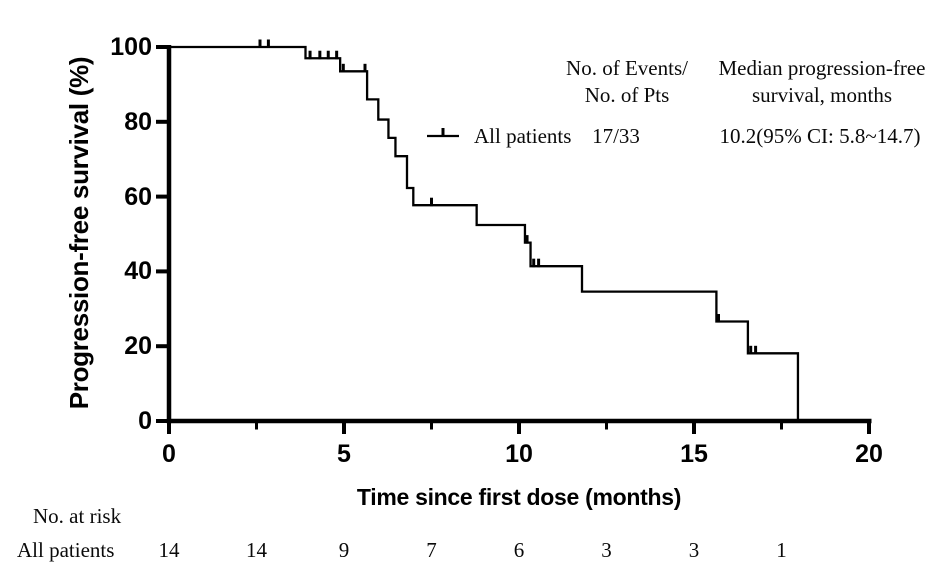 Image resolution: width=931 pixels, height=586 pixels. What do you see at coordinates (145, 421) in the screenshot?
I see `y-tick-label: 0` at bounding box center [145, 421].